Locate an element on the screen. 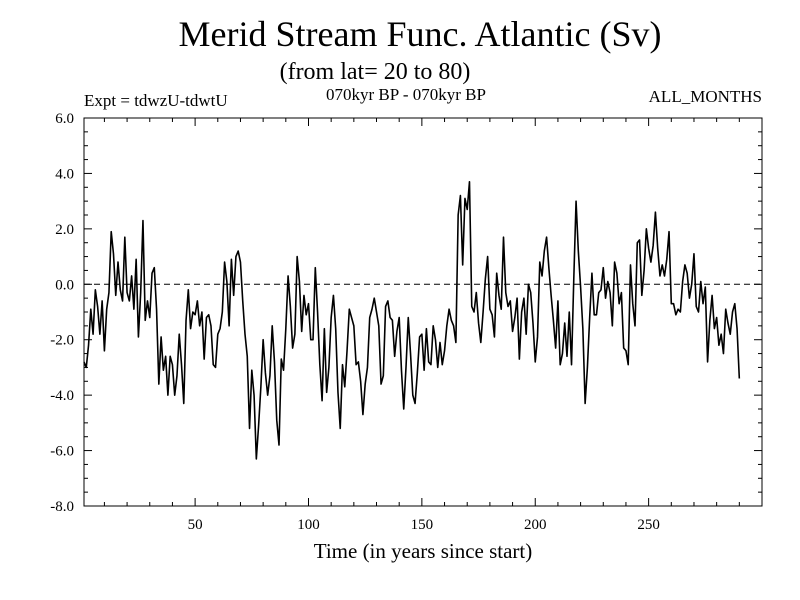 The width and height of the screenshot is (800, 600). y-tick-label: 0.0 is located at coordinates (64, 285).